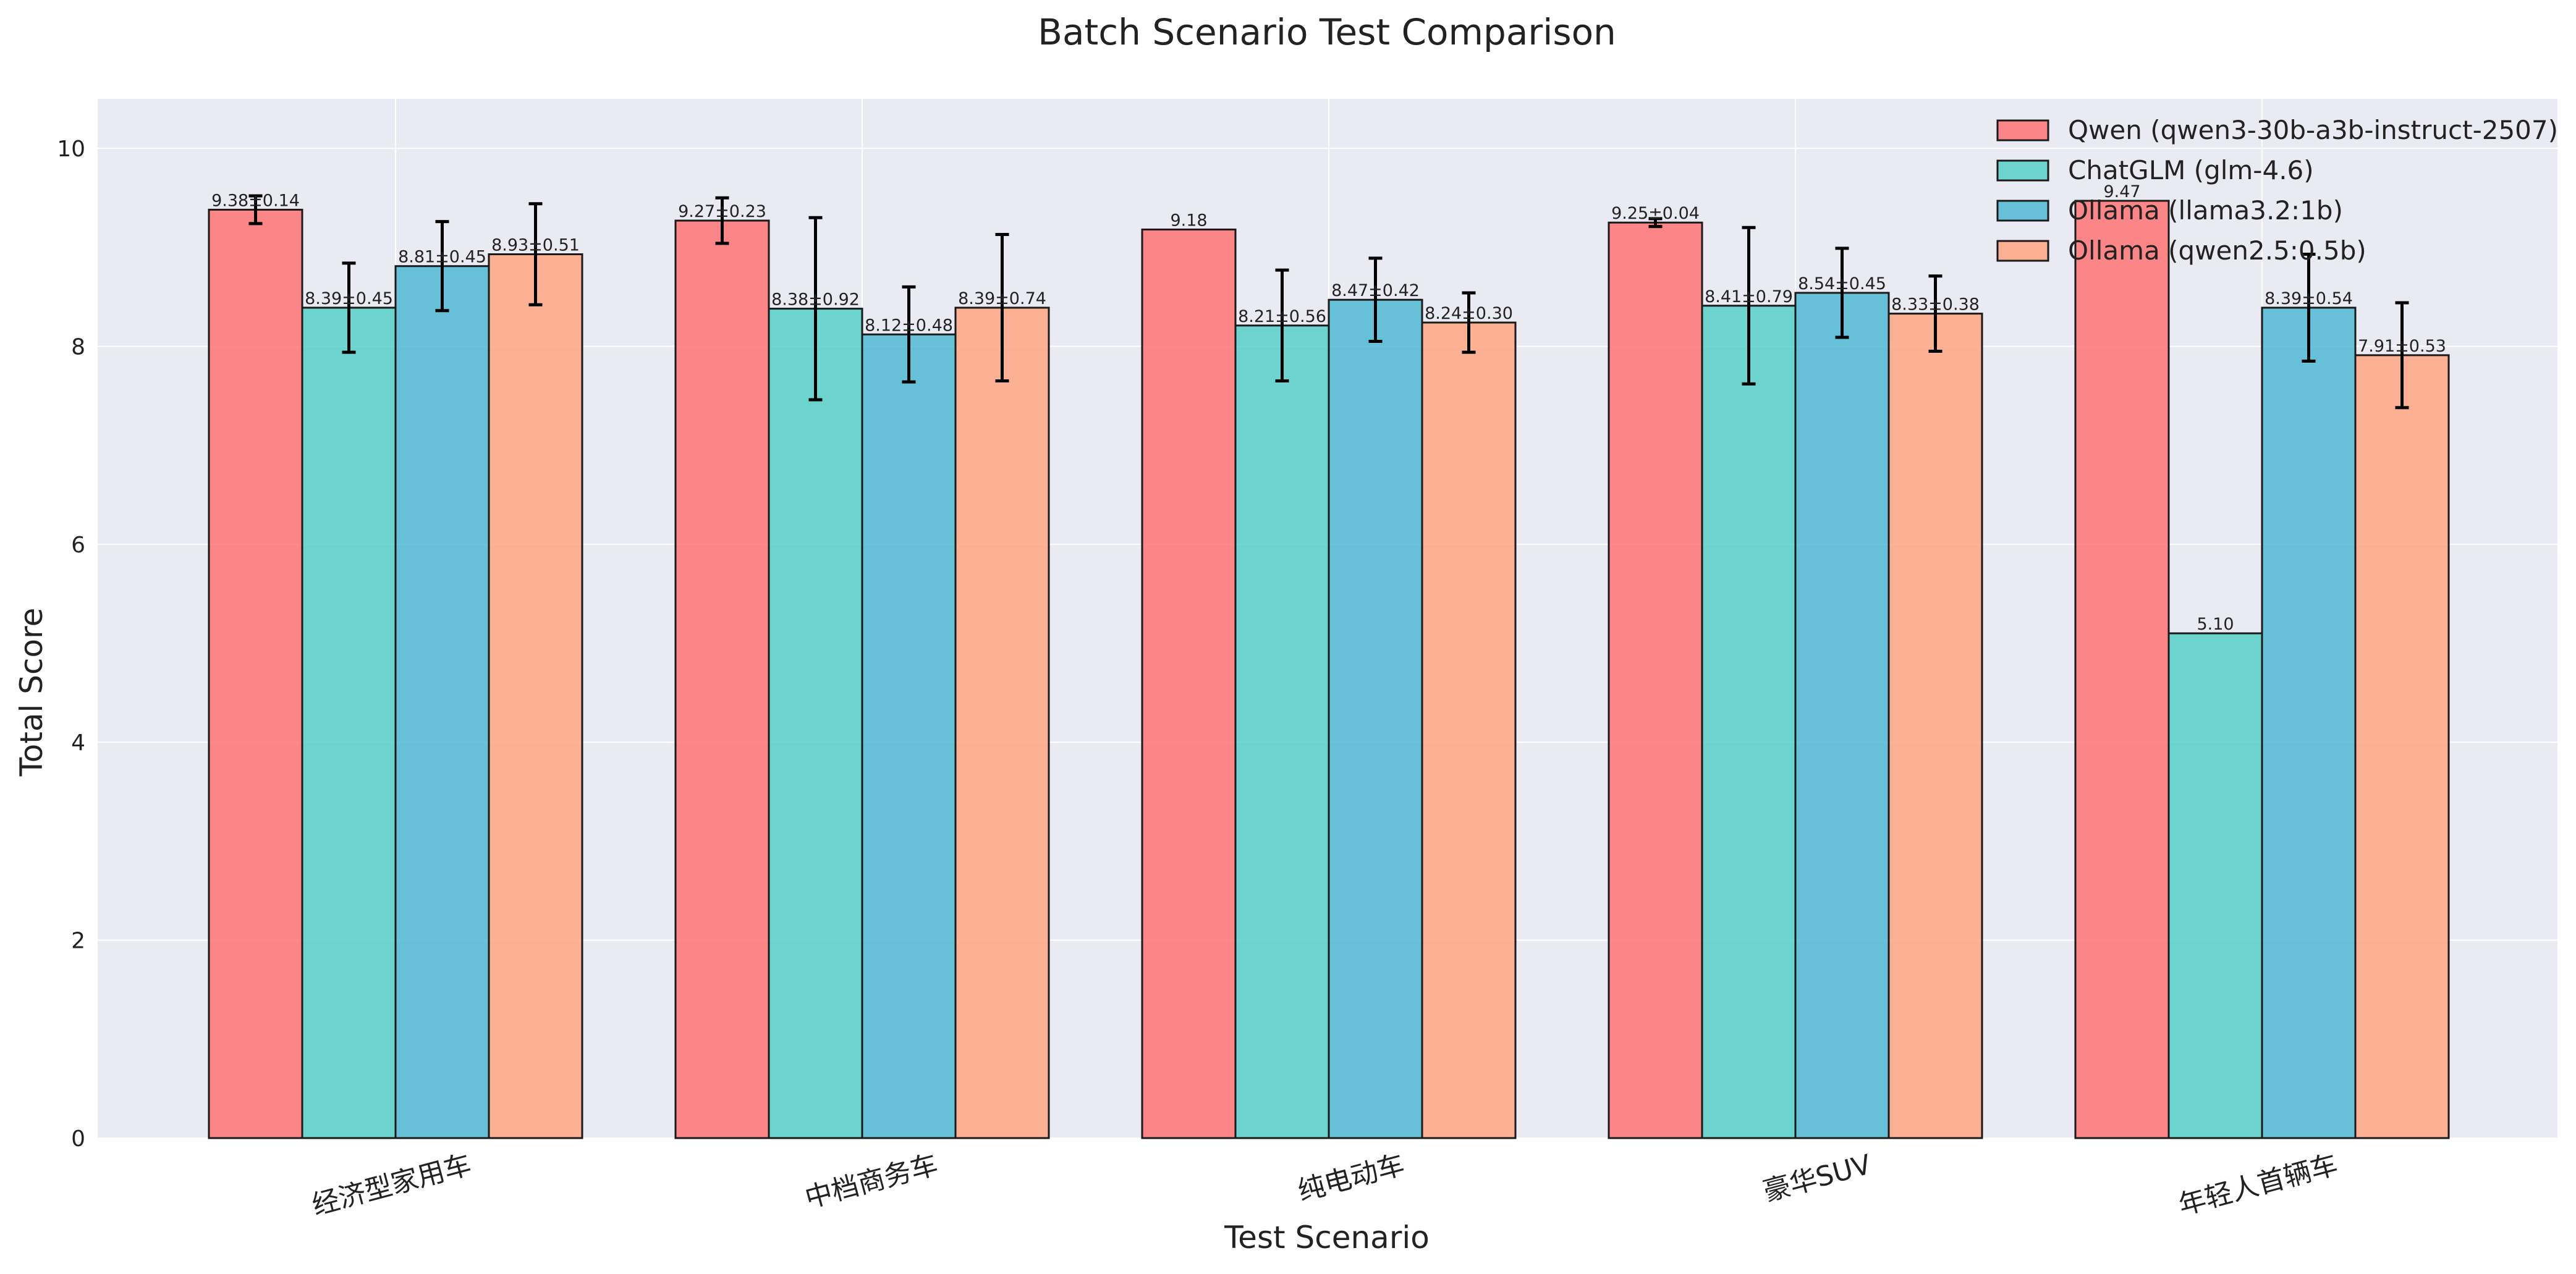 This screenshot has height=1274, width=2576. Describe the element at coordinates (78, 942) in the screenshot. I see `y-tick-label: 2` at that location.